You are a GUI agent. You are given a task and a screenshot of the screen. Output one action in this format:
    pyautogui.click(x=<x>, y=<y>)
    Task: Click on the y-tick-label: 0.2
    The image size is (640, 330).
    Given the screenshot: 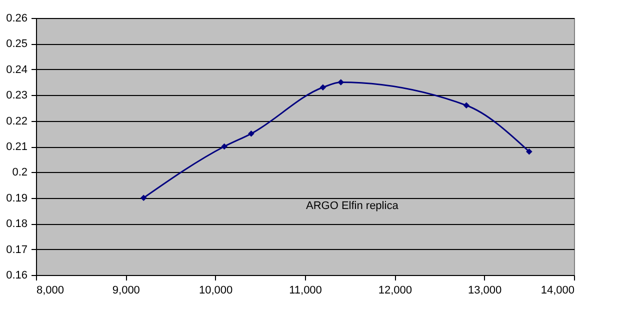 What is the action you would take?
    pyautogui.click(x=20, y=172)
    